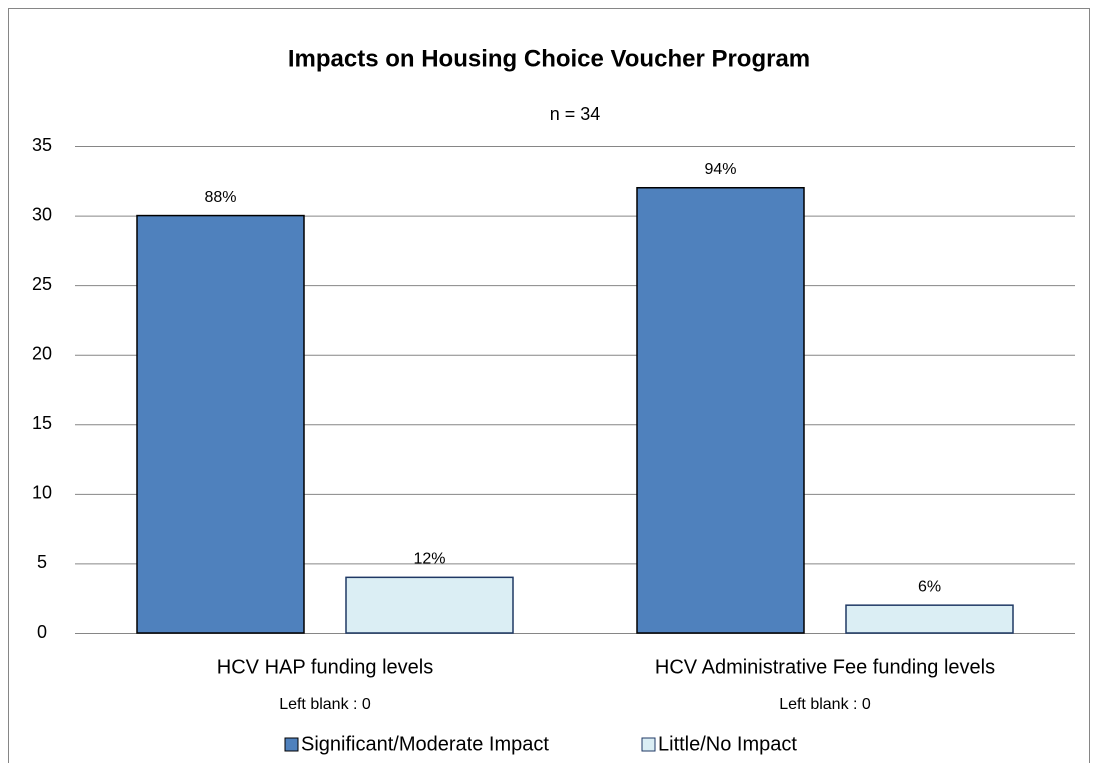  I want to click on y-tick-label: 30, so click(42, 214).